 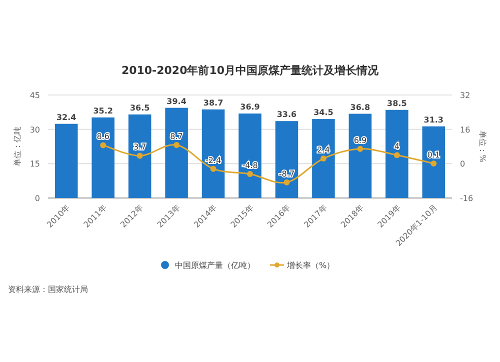 What do you see at coordinates (140, 107) in the screenshot?
I see `data-label: 36.5` at bounding box center [140, 107].